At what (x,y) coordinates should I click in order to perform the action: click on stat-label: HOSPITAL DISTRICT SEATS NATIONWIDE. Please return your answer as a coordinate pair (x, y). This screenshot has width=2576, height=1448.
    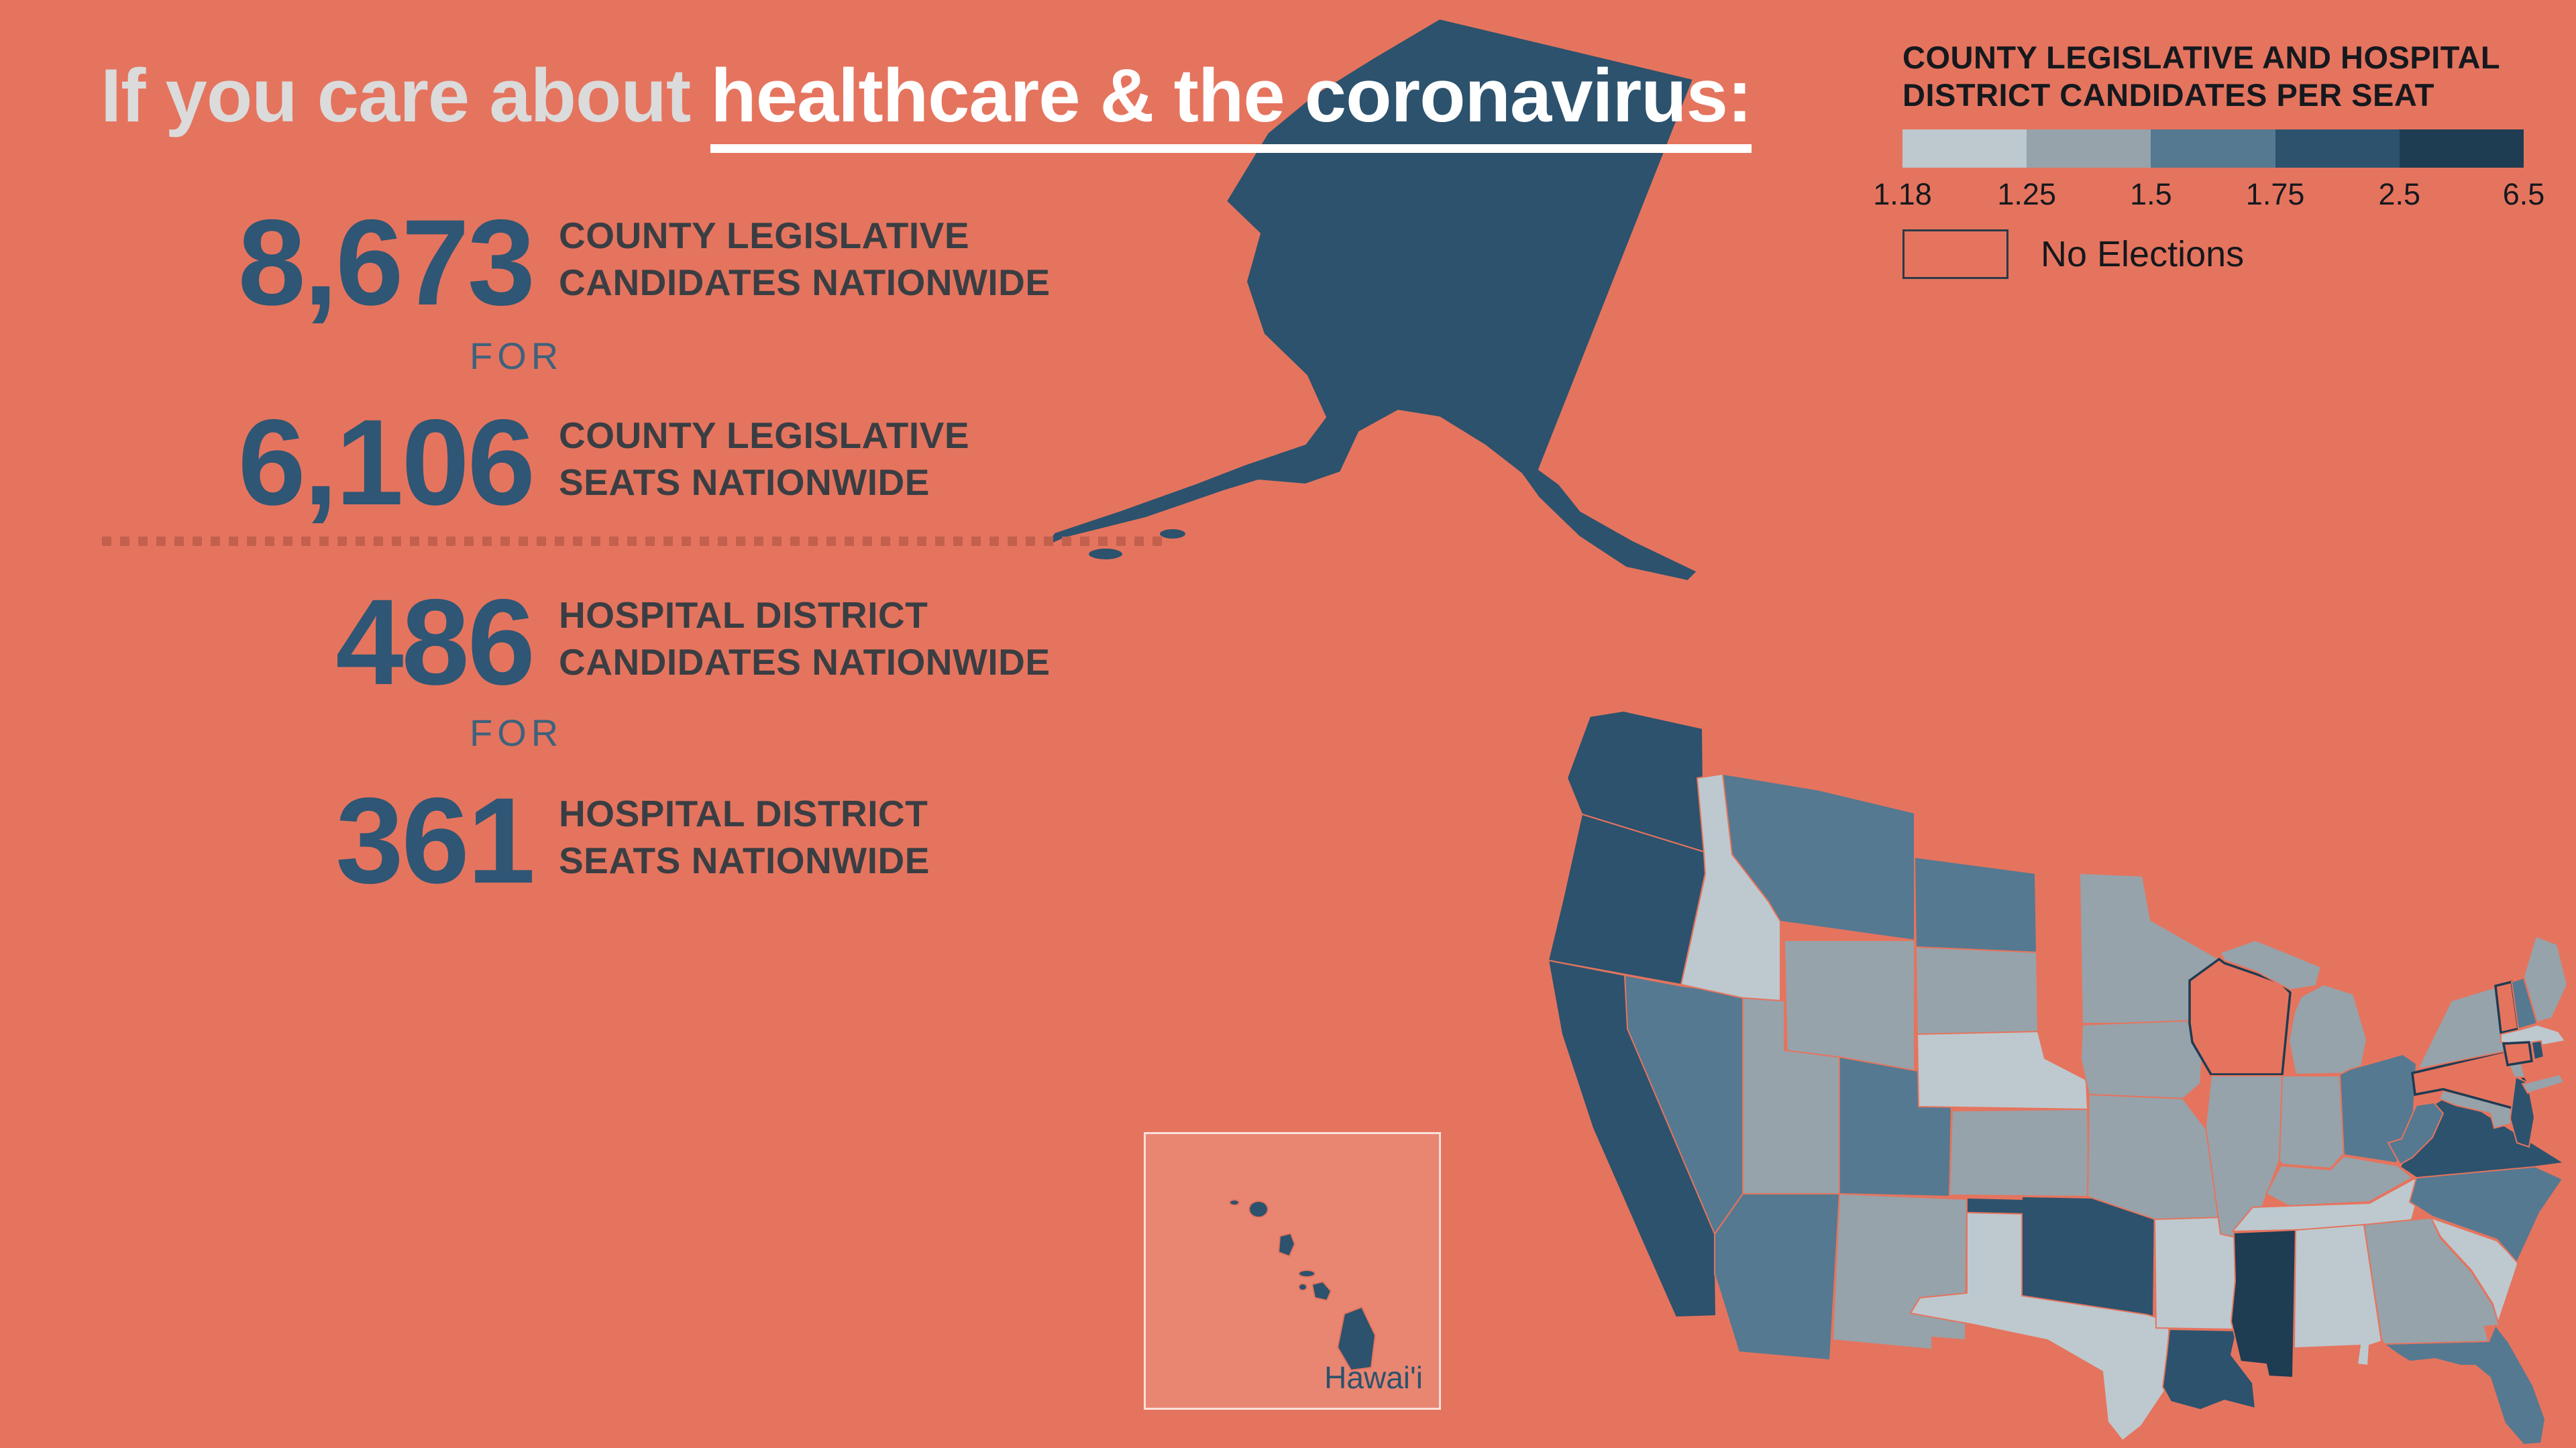
    Looking at the image, I should click on (744, 832).